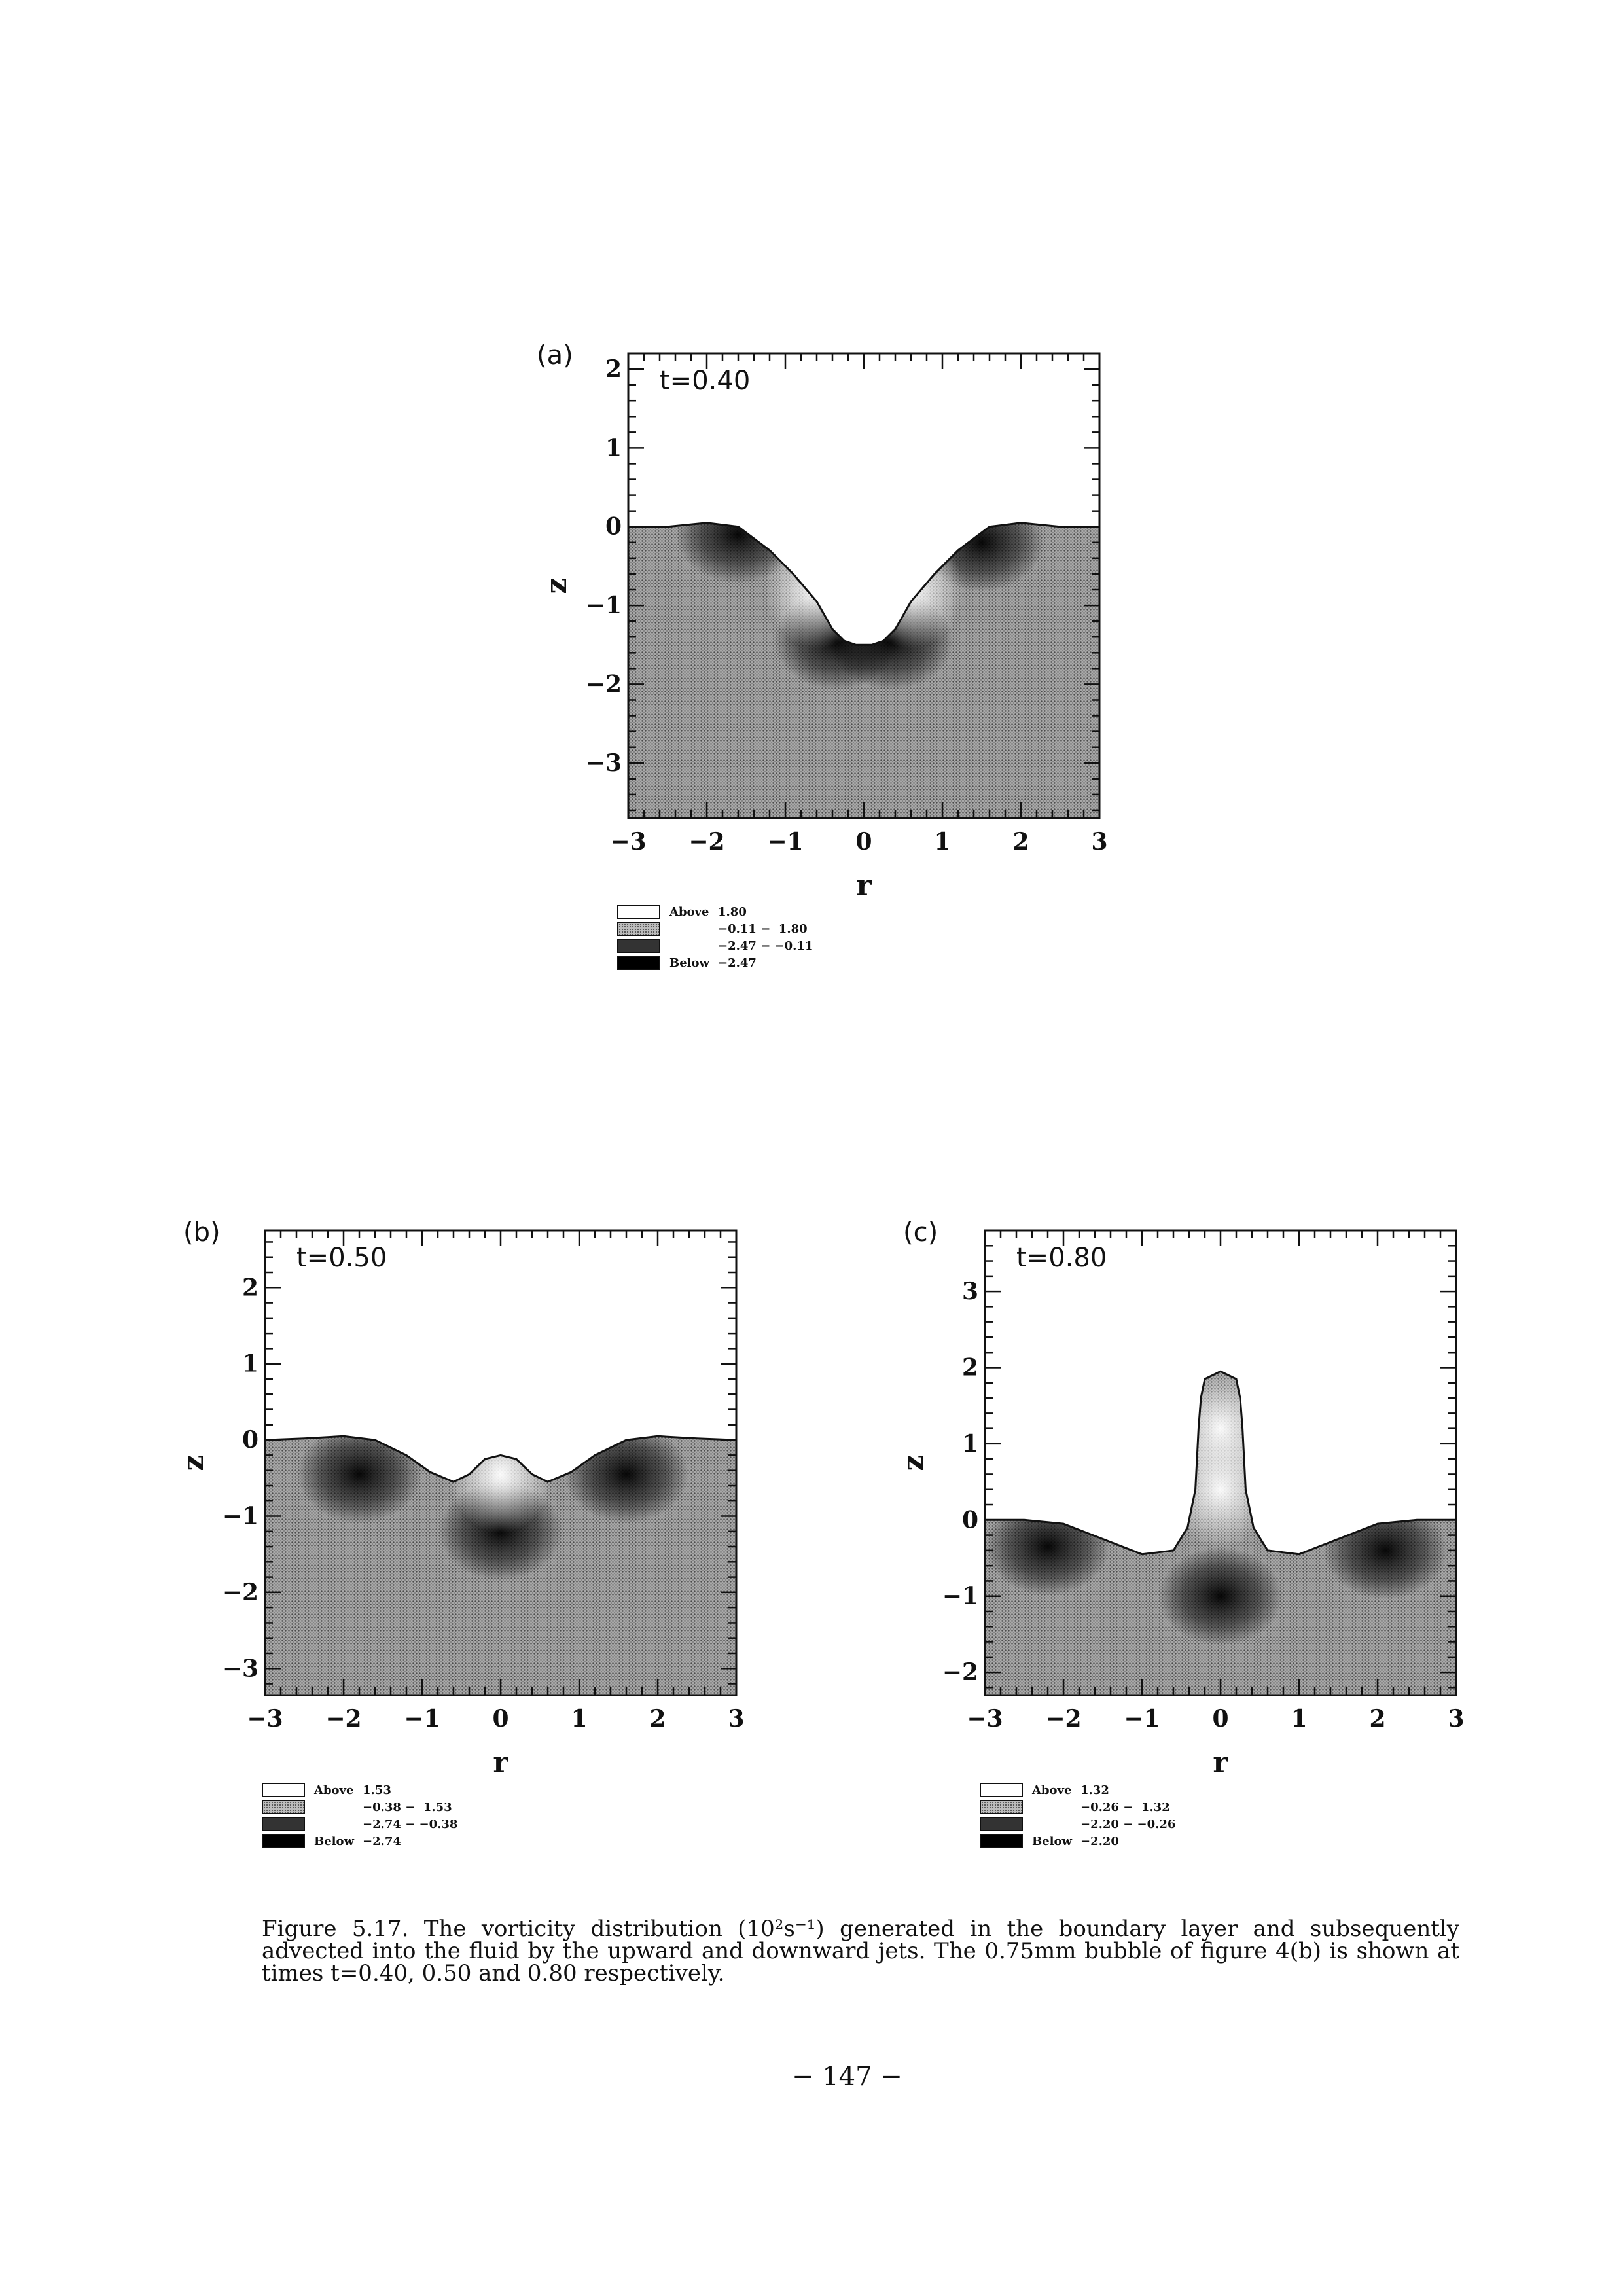 This screenshot has height=2296, width=1623. Describe the element at coordinates (555, 355) in the screenshot. I see `panel-letter: (a)` at that location.